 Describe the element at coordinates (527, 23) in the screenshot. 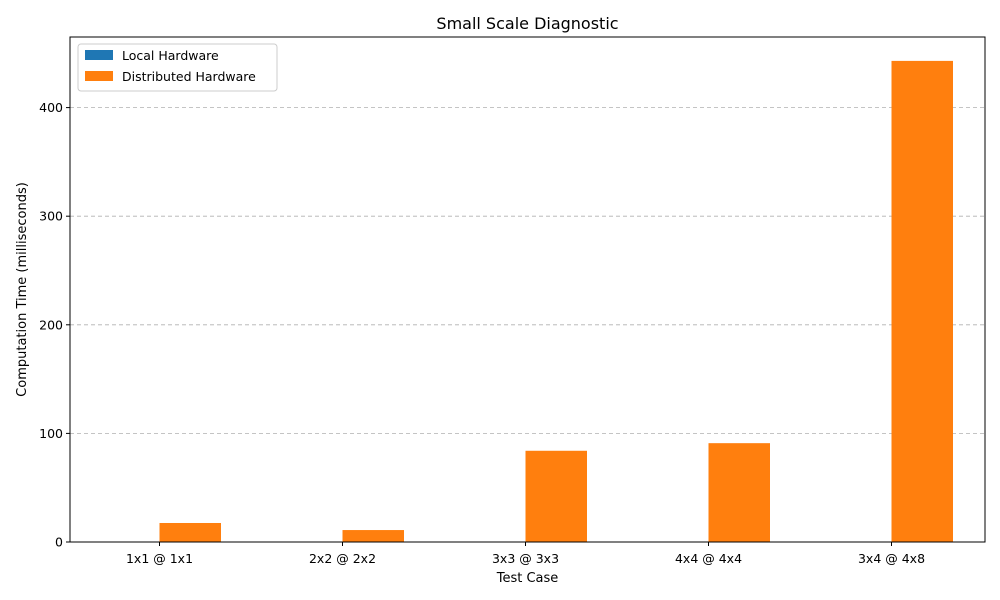

I see `chart-title: Small Scale Diagnostic` at that location.